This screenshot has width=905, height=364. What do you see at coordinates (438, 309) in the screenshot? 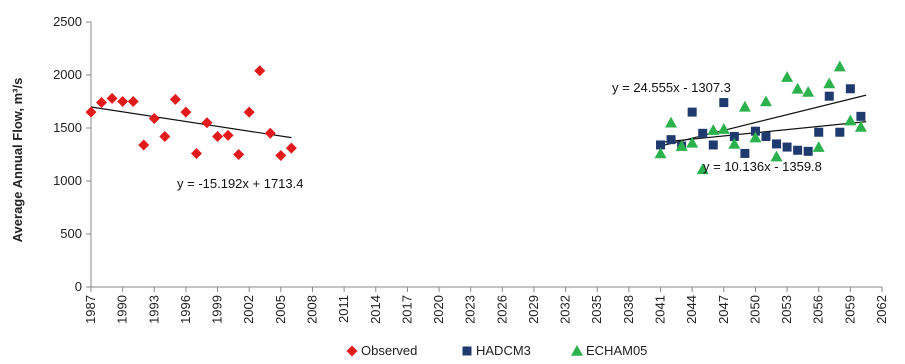
I see `x-tick-label: 2020` at bounding box center [438, 309].